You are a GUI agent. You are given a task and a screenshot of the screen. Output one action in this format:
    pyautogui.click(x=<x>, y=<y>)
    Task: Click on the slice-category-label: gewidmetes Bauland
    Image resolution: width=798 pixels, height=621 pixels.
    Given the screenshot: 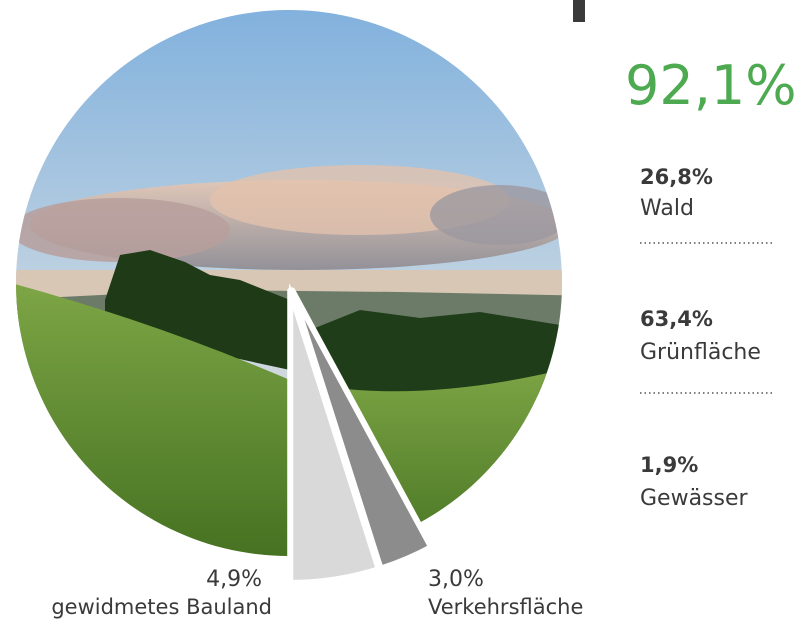 What is the action you would take?
    pyautogui.click(x=161, y=607)
    